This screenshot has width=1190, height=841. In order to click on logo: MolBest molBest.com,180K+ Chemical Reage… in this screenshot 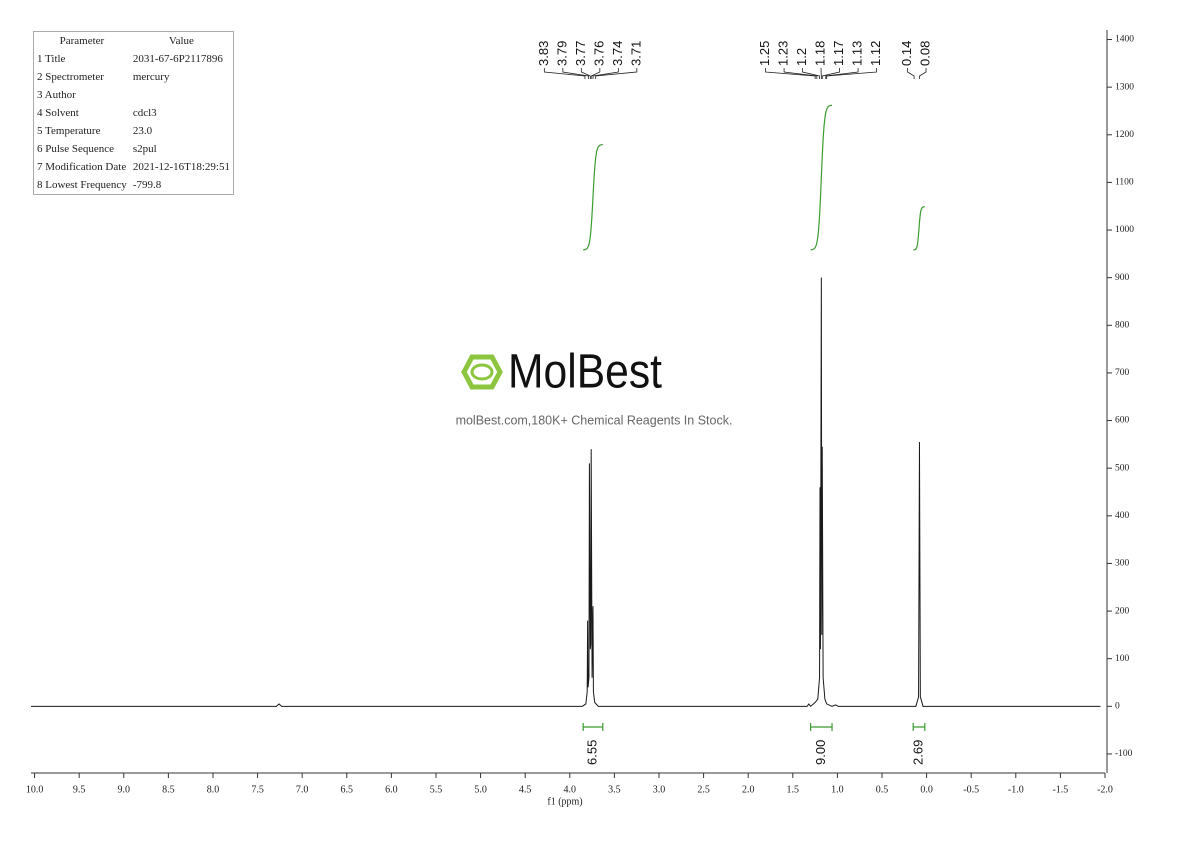, I will do `click(594, 387)`.